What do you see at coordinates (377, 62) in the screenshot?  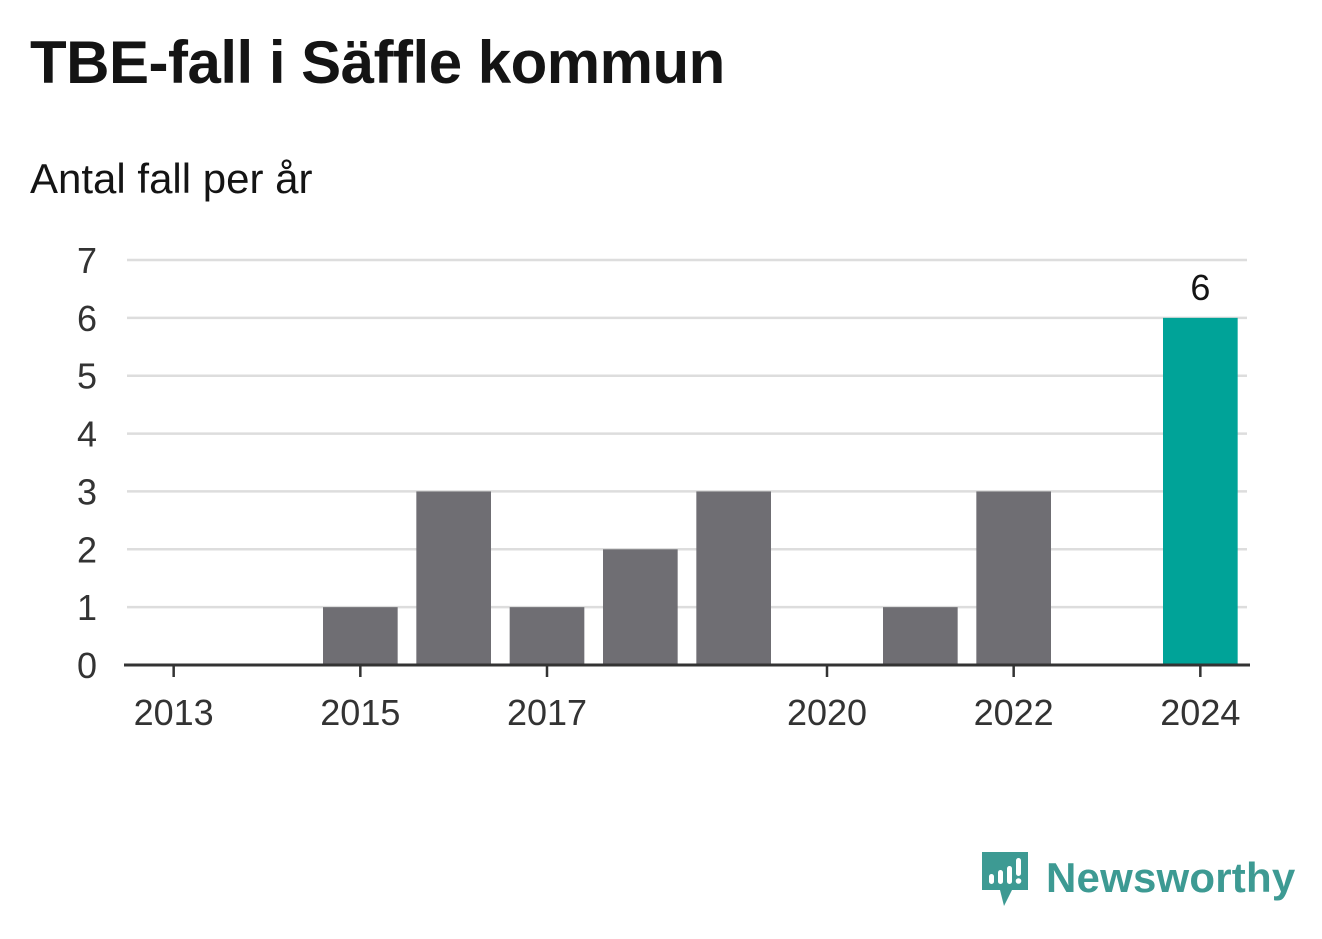 I see `chart-title: TBE-fall i Säffle kommun` at bounding box center [377, 62].